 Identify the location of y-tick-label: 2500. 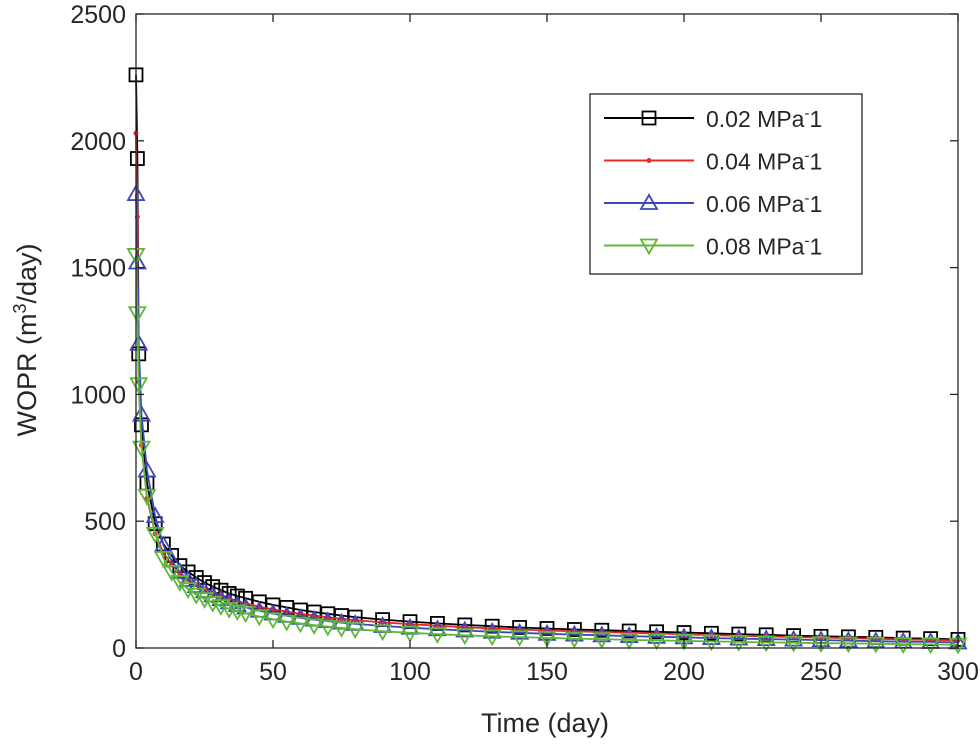
(98, 15).